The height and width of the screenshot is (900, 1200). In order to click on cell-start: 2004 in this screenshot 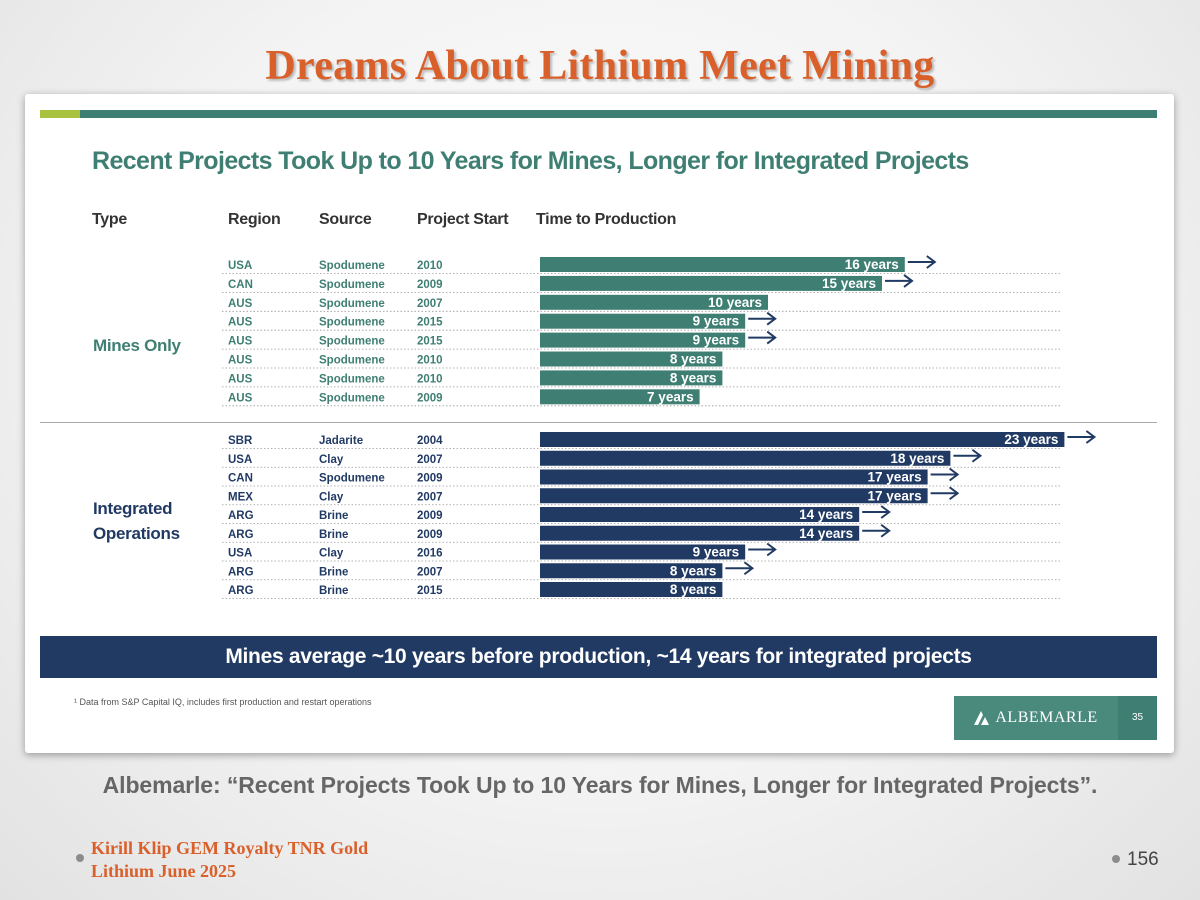, I will do `click(430, 441)`.